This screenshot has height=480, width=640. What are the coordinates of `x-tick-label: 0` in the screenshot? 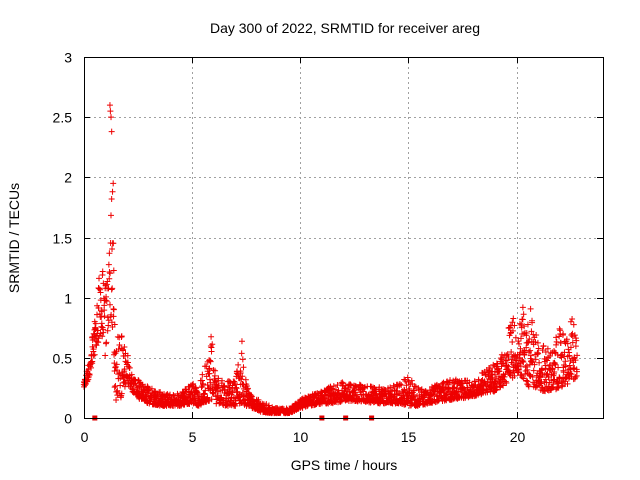 It's located at (85, 437).